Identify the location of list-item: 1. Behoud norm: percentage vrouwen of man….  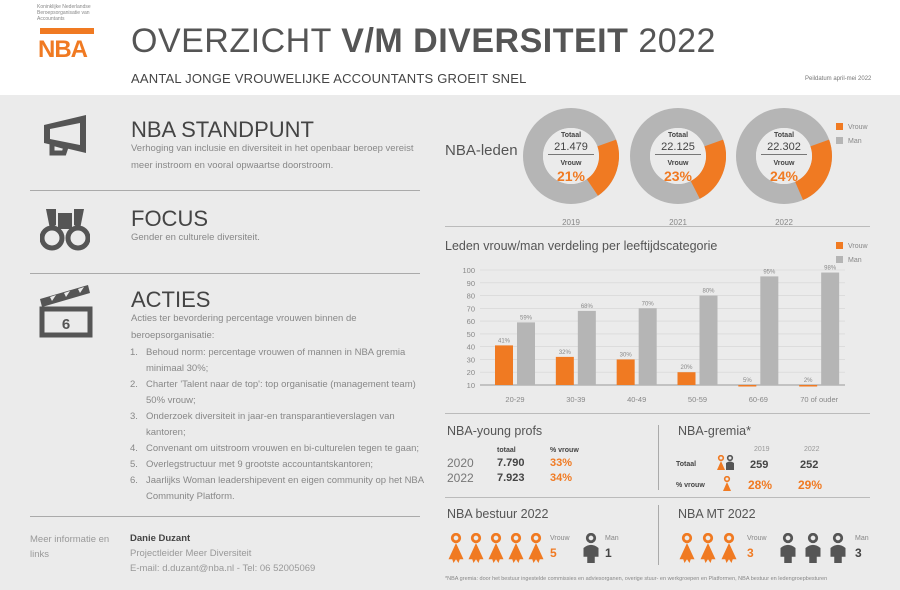
(268, 360).